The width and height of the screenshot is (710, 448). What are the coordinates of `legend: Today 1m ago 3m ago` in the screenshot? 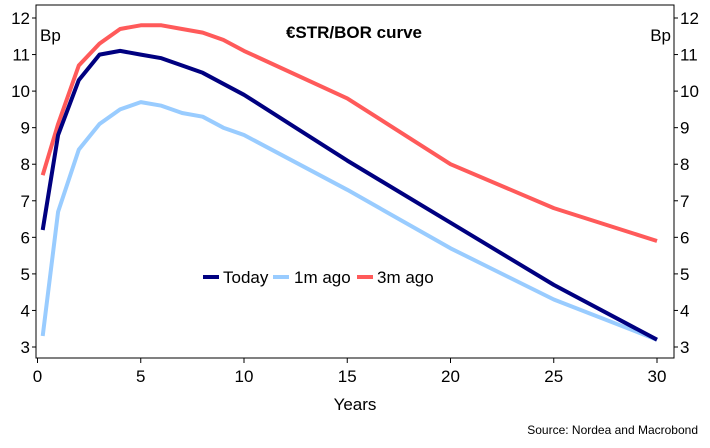 It's located at (318, 277).